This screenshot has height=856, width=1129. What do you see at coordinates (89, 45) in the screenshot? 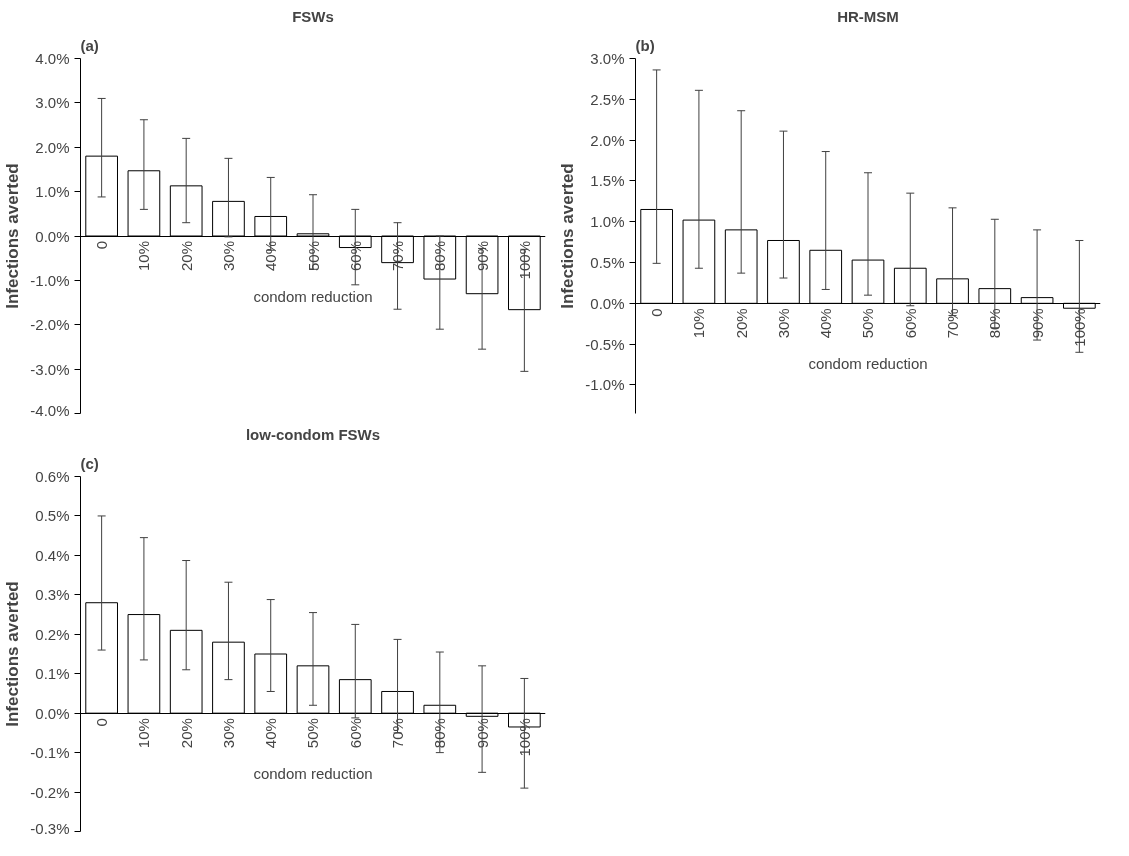
I see `text: (a)` at bounding box center [89, 45].